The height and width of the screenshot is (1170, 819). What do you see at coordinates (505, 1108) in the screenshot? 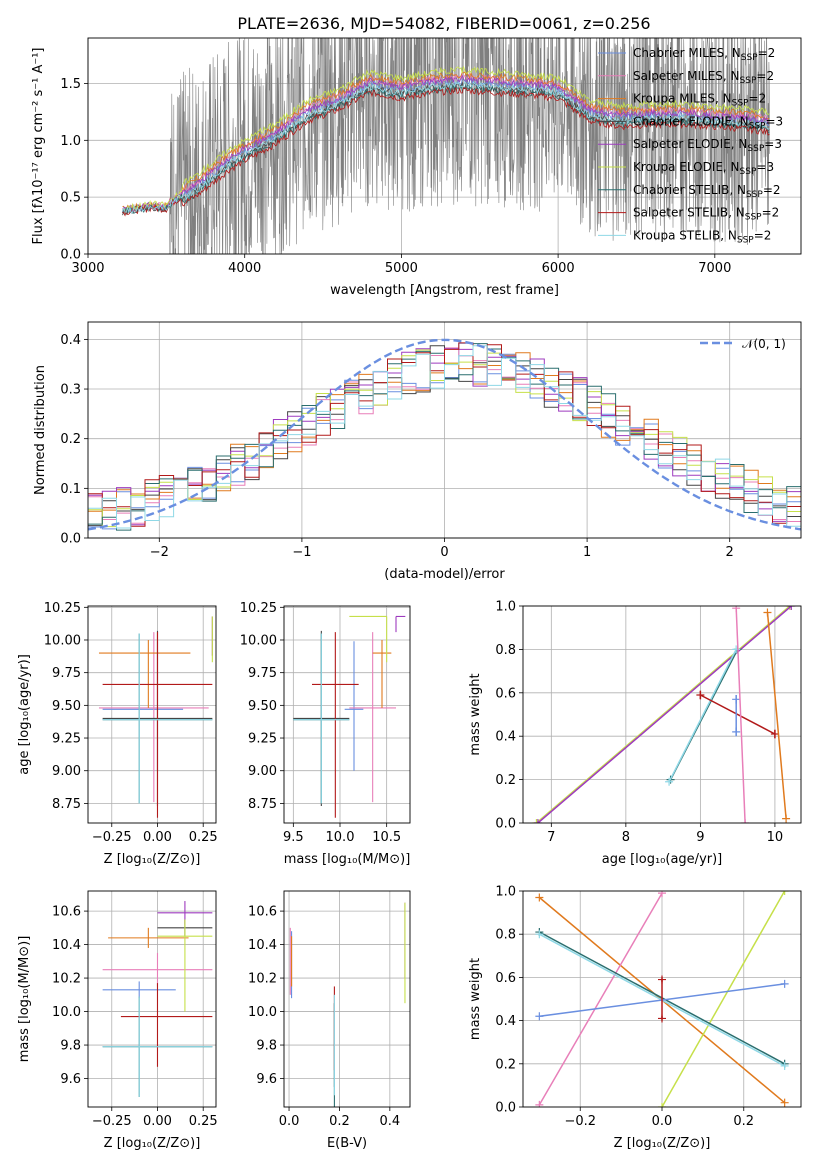
I see `y-tick-label: 0.0` at bounding box center [505, 1108].